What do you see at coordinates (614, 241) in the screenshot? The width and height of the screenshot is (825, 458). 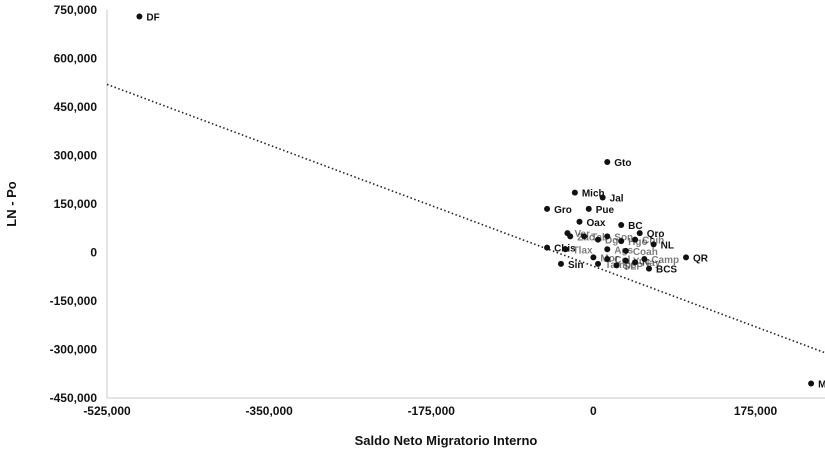 I see `data-point-label: Dgo` at bounding box center [614, 241].